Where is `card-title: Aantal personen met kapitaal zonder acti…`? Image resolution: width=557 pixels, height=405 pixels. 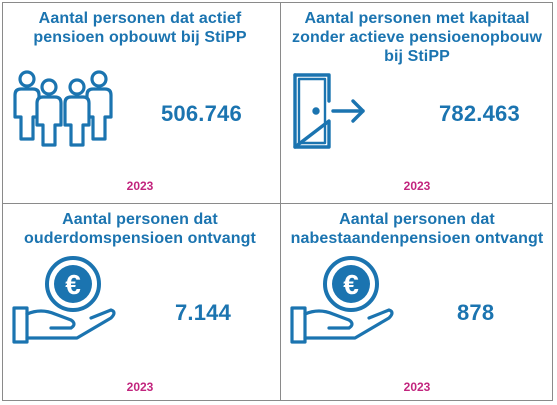
card-title: Aantal personen met kapitaal zonder acti… is located at coordinates (417, 37).